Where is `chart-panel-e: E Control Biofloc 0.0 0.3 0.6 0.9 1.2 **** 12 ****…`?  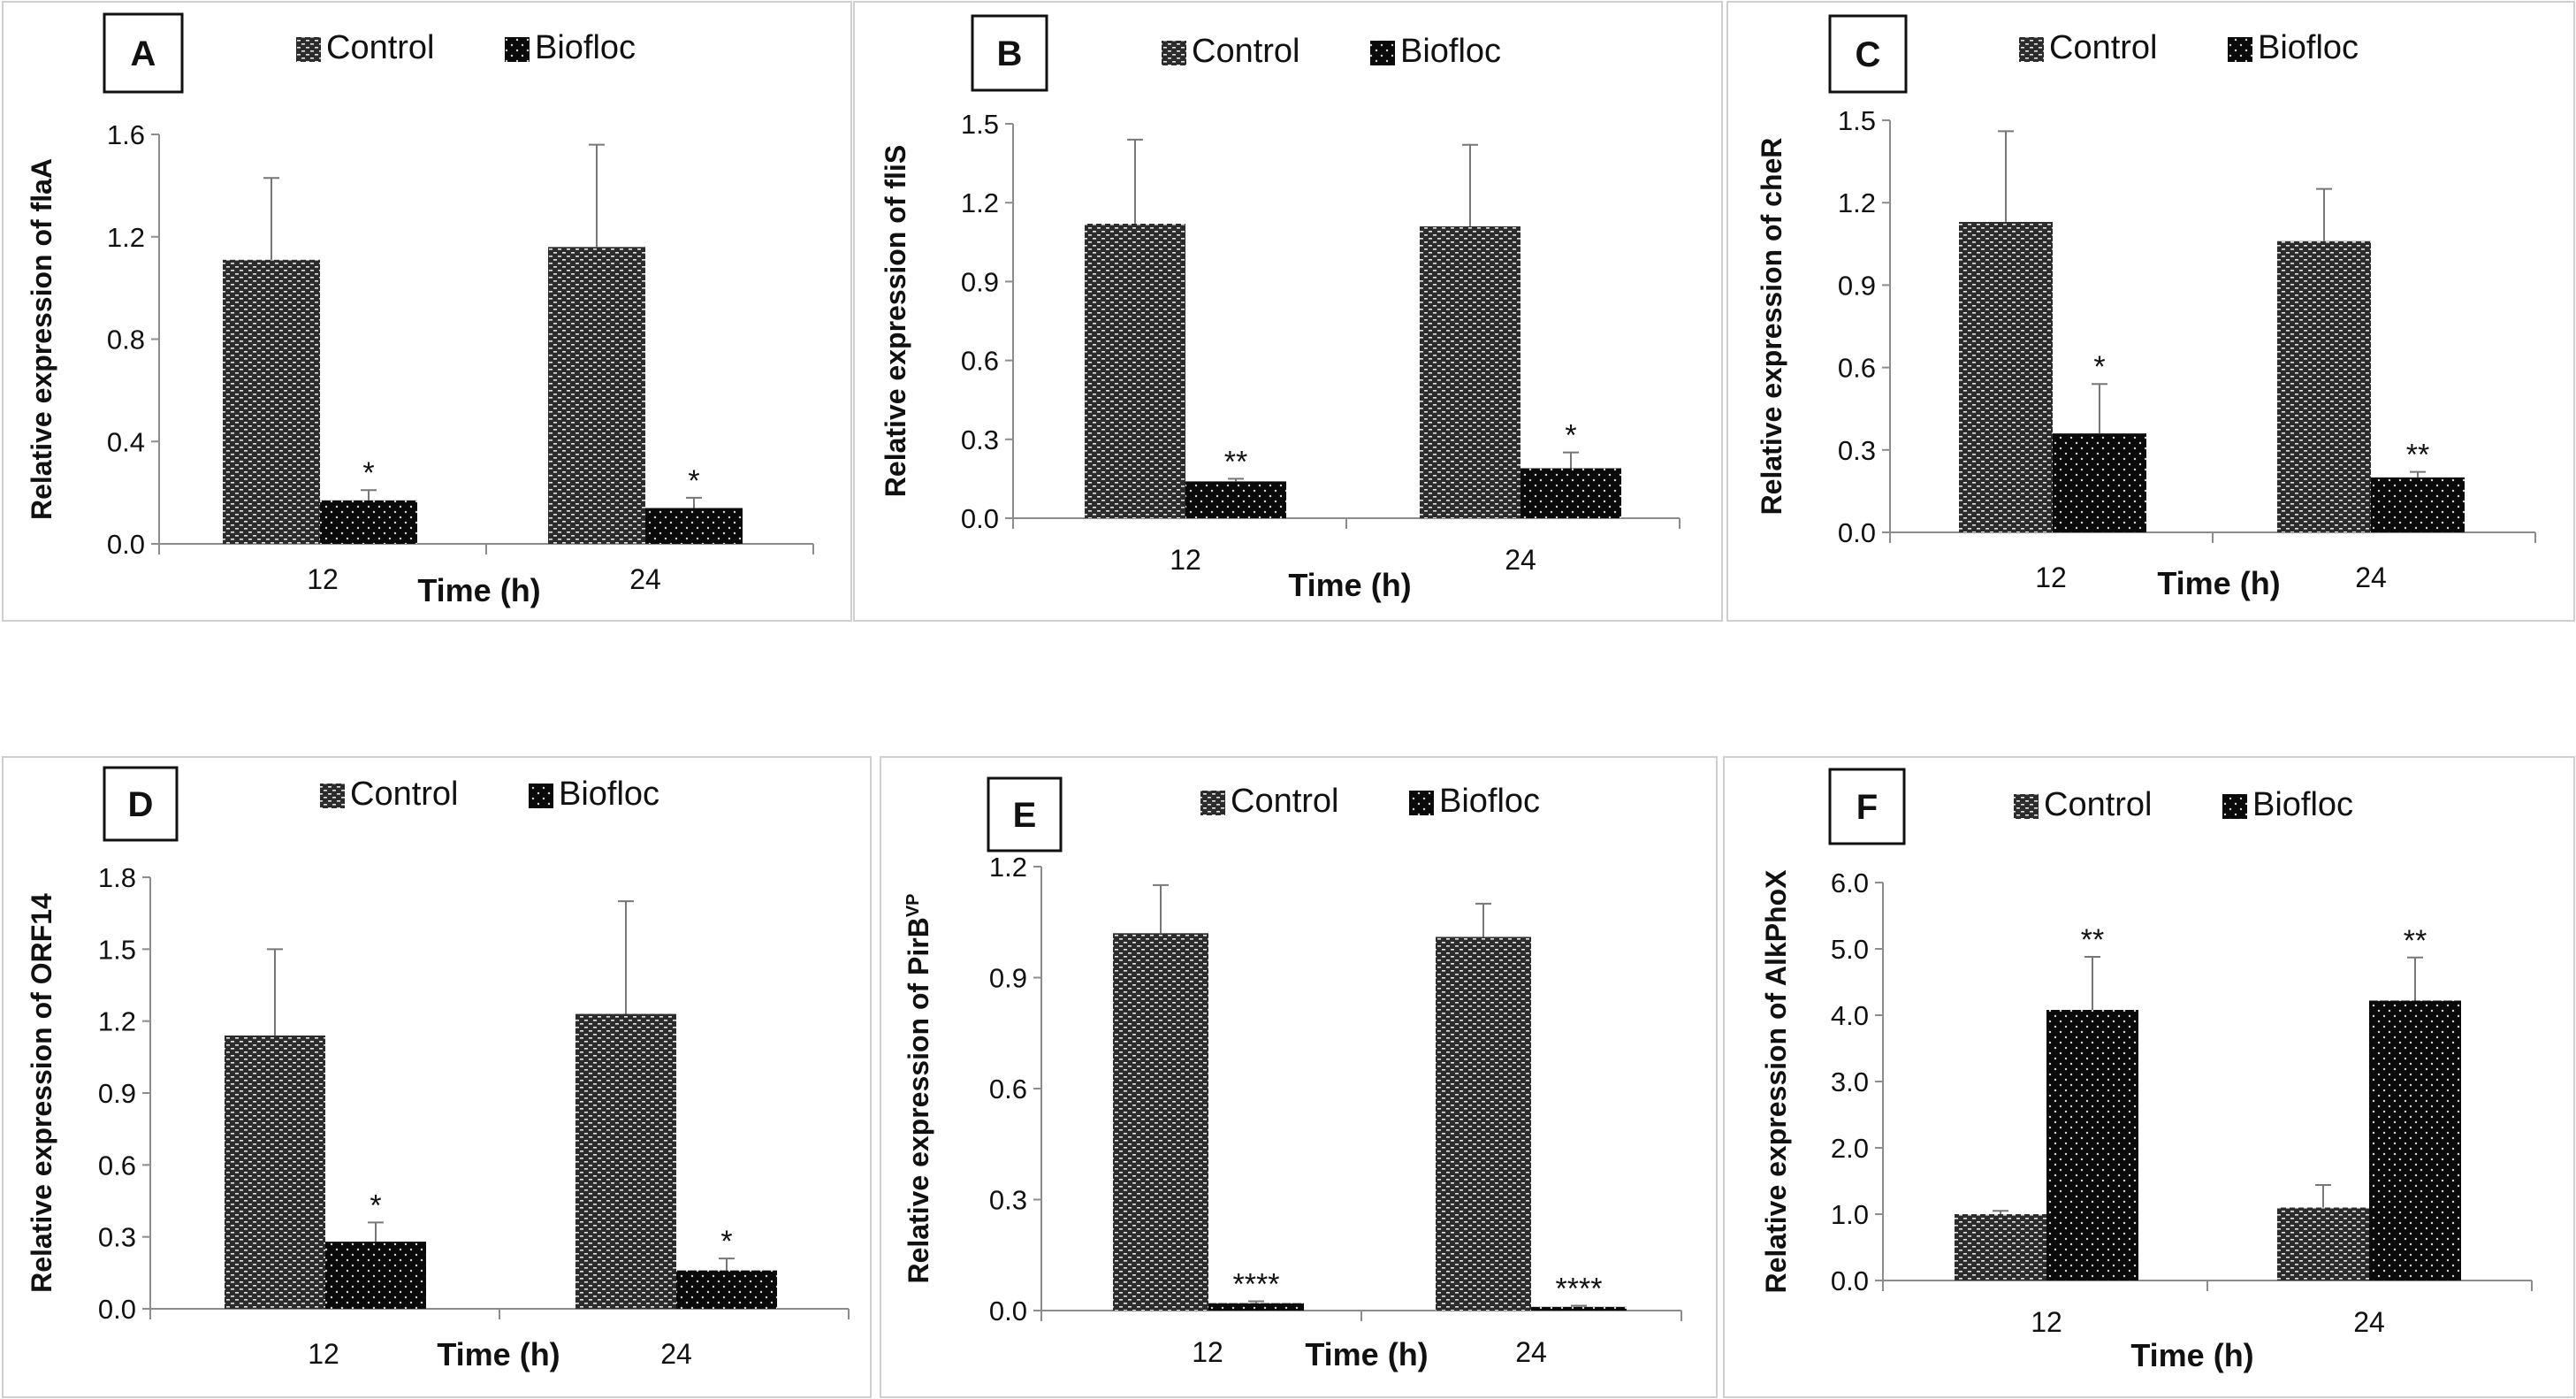
chart-panel-e: E Control Biofloc 0.0 0.3 0.6 0.9 1.2 **** 12 ****… is located at coordinates (1299, 1077).